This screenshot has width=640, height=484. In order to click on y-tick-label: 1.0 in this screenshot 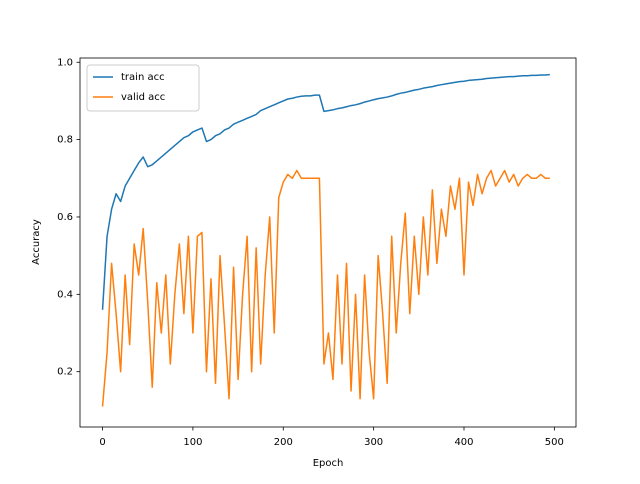, I will do `click(65, 62)`.